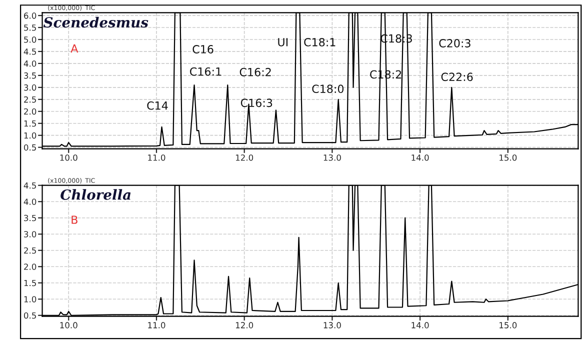 The height and width of the screenshot is (342, 587). What do you see at coordinates (256, 103) in the screenshot?
I see `annotation: C16:3` at bounding box center [256, 103].